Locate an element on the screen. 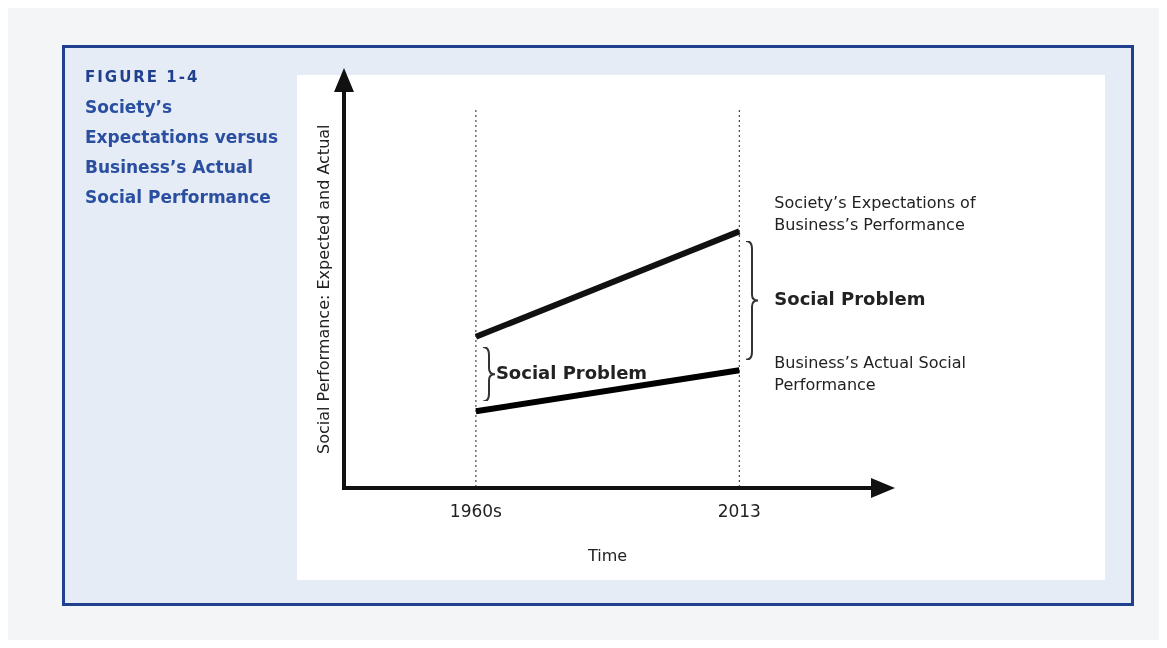  text: Business’s Actual Social Performance is located at coordinates (870, 374).